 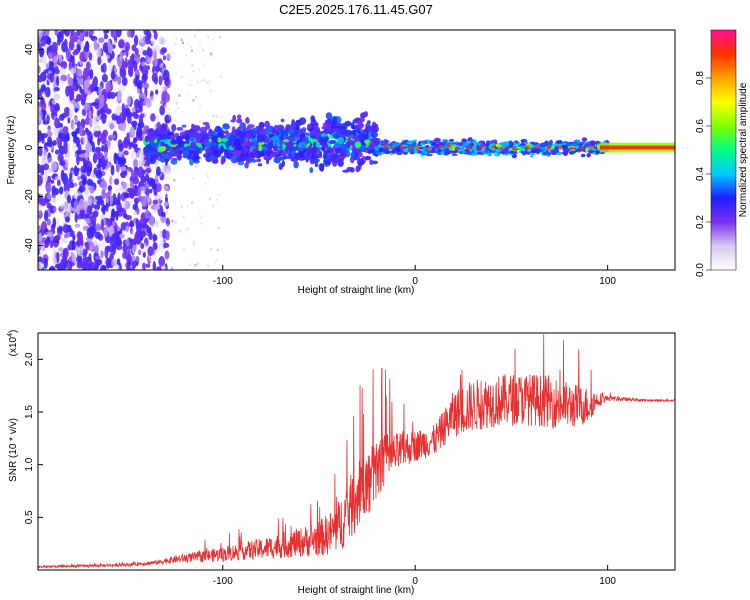 What do you see at coordinates (607, 281) in the screenshot?
I see `spectrogram-x-tick-label: 100` at bounding box center [607, 281].